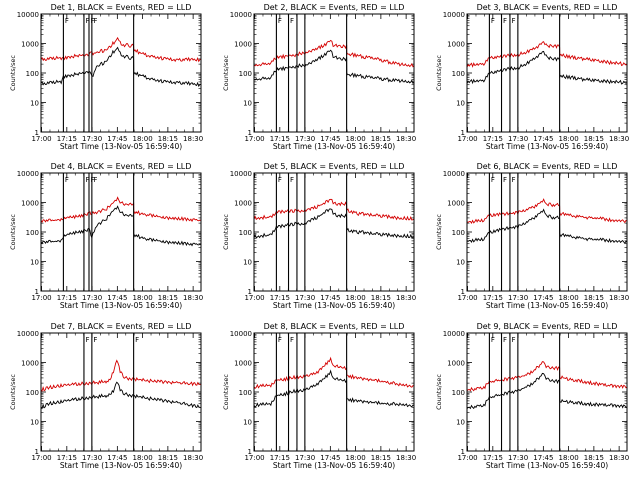 The width and height of the screenshot is (640, 484). I want to click on panel-title: Det 2, BLACK = Events, RED = LLD, so click(334, 7).